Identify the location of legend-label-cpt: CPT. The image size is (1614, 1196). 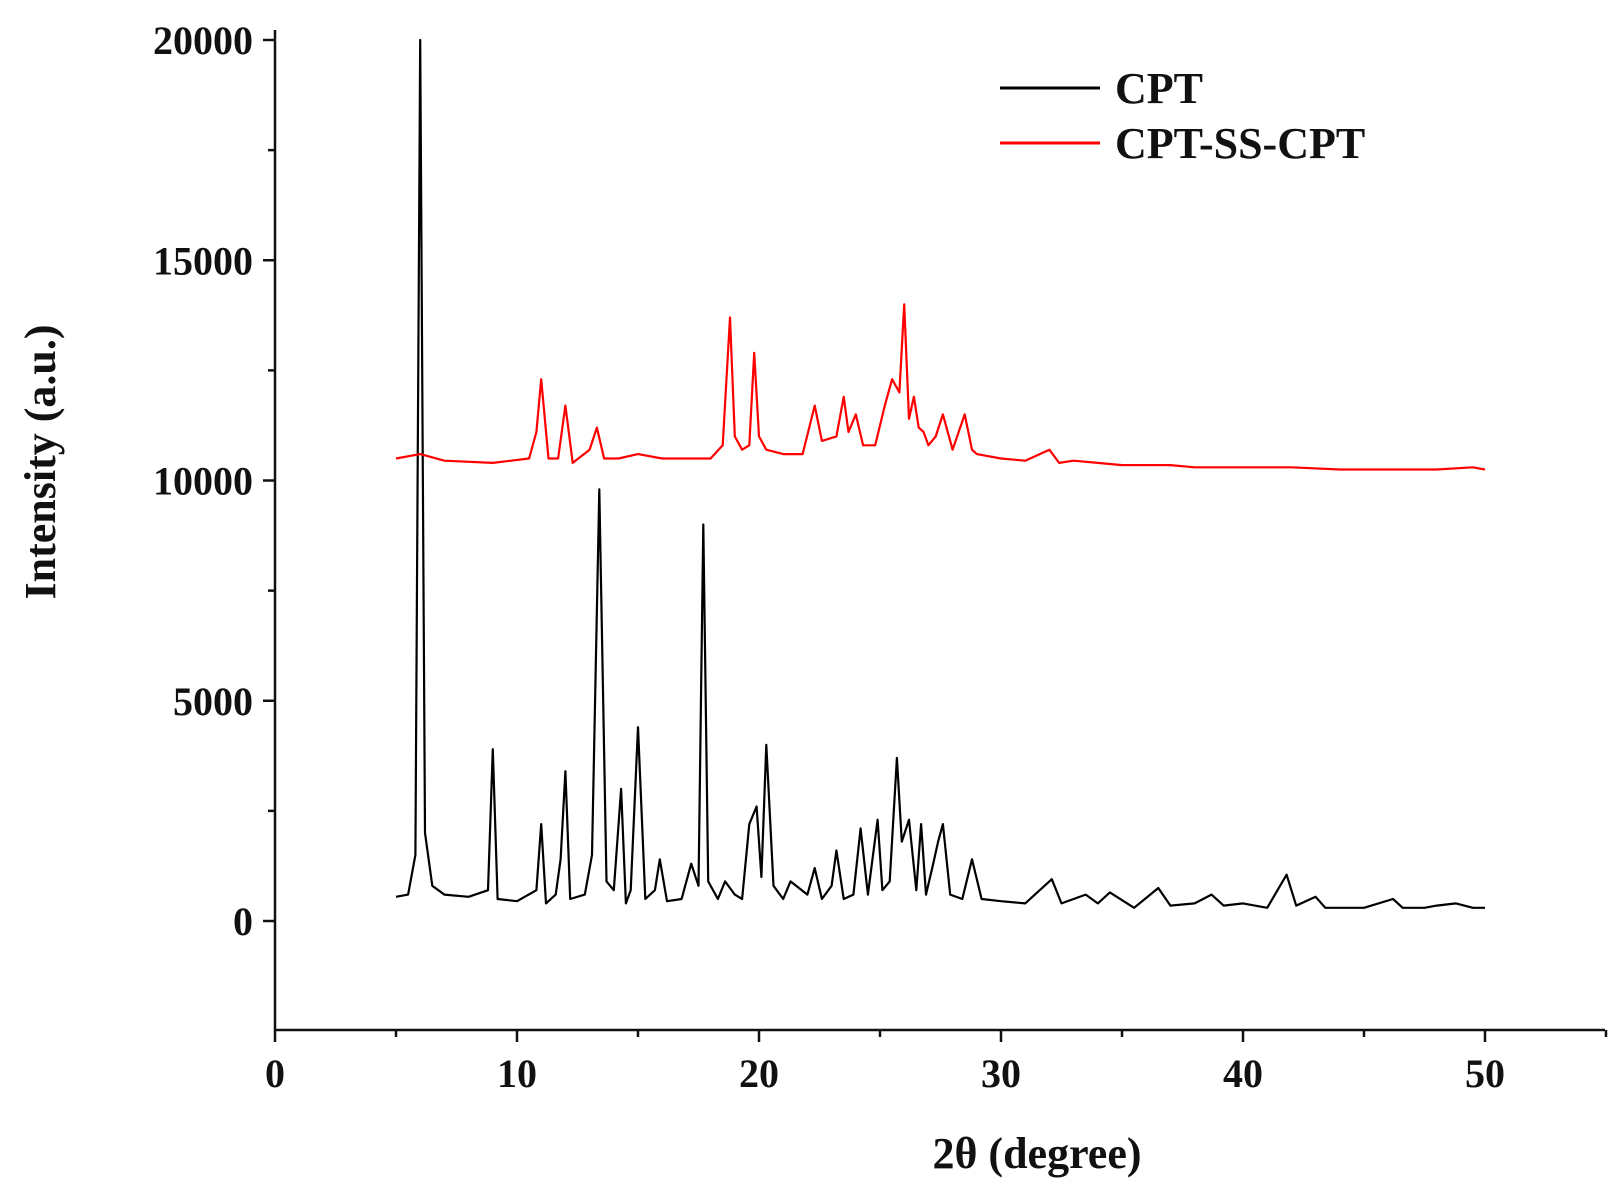
(1159, 88).